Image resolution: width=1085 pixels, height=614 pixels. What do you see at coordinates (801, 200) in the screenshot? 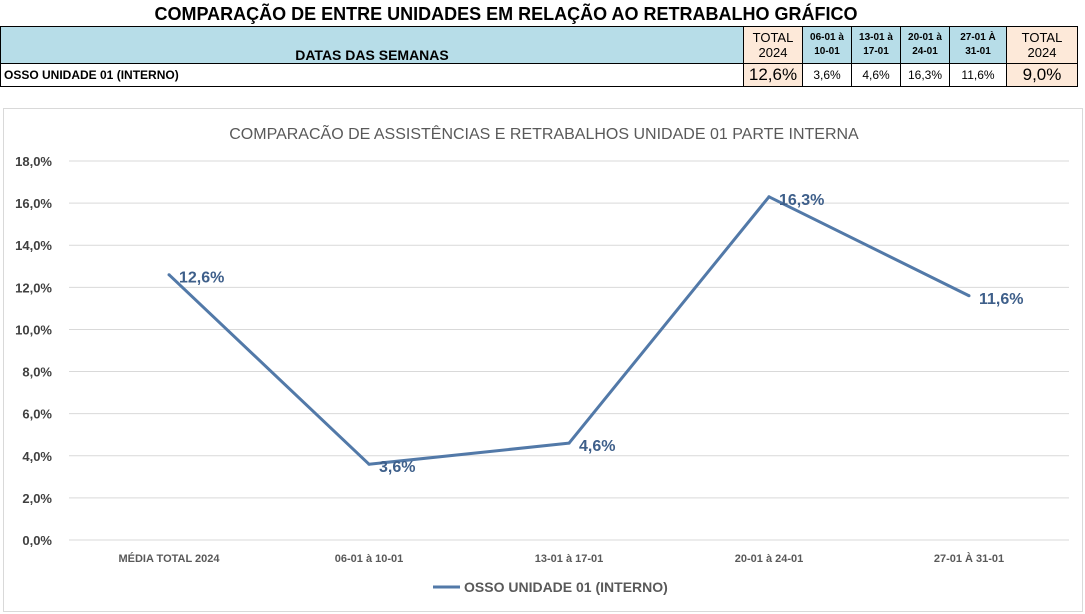
I see `data-label: 16,3%` at bounding box center [801, 200].